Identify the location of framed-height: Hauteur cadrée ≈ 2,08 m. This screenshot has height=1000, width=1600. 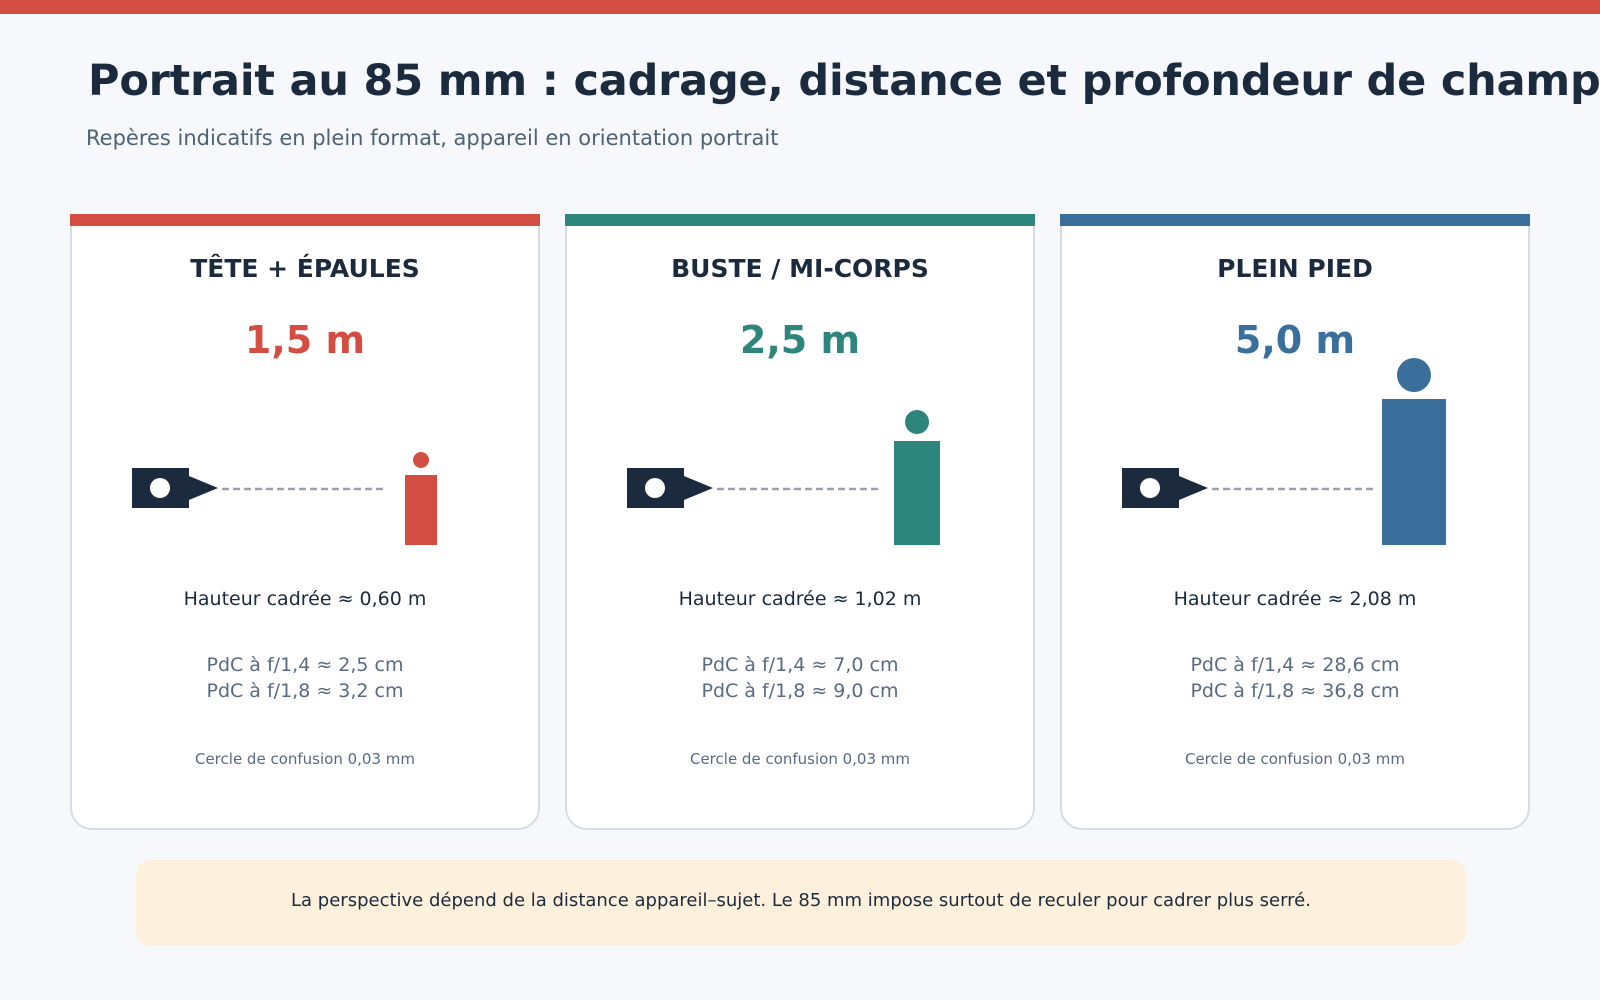
(1295, 599).